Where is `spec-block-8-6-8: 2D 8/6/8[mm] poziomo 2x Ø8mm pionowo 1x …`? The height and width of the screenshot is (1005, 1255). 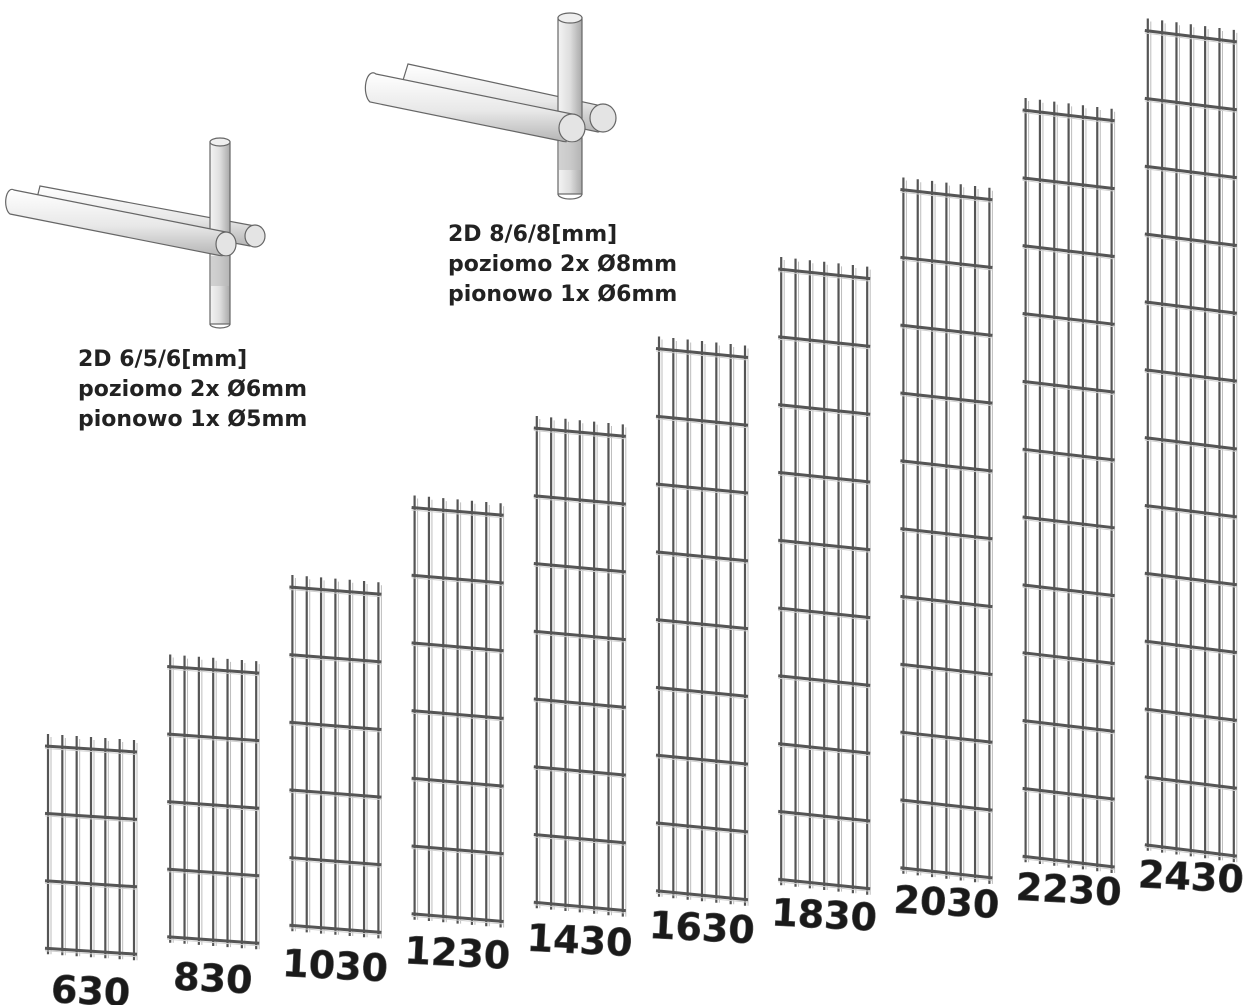 spec-block-8-6-8: 2D 8/6/8[mm] poziomo 2x Ø8mm pionowo 1x … is located at coordinates (562, 265).